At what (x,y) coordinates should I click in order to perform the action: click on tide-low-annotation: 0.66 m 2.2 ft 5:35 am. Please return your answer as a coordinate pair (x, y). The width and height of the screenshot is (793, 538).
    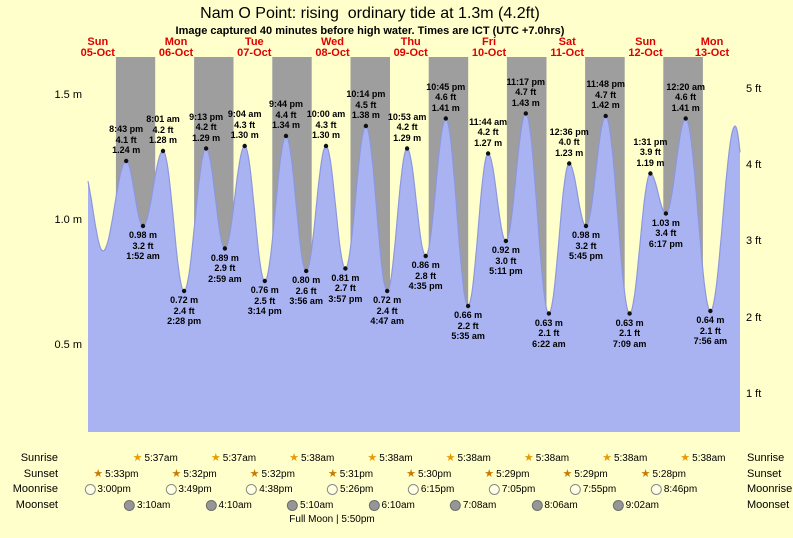
    Looking at the image, I should click on (468, 326).